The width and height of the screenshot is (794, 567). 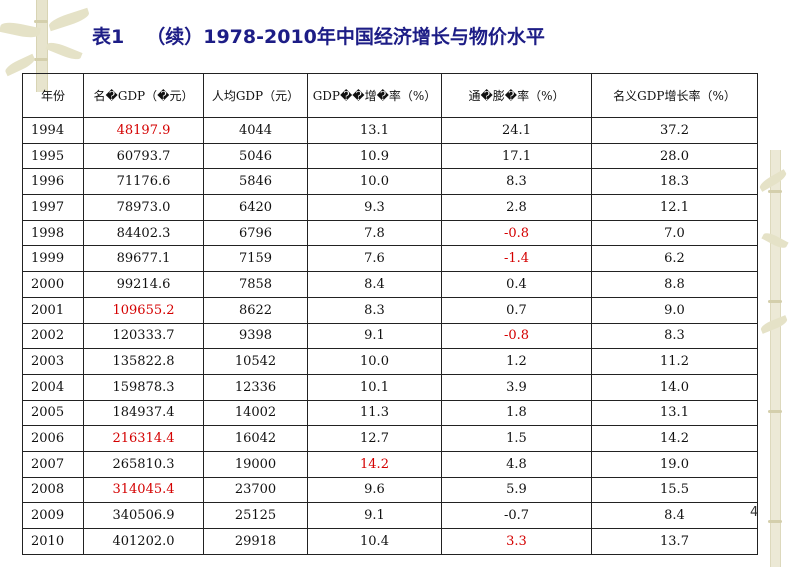 I want to click on cell-real-gdp-growth: 8.3, so click(x=374, y=310).